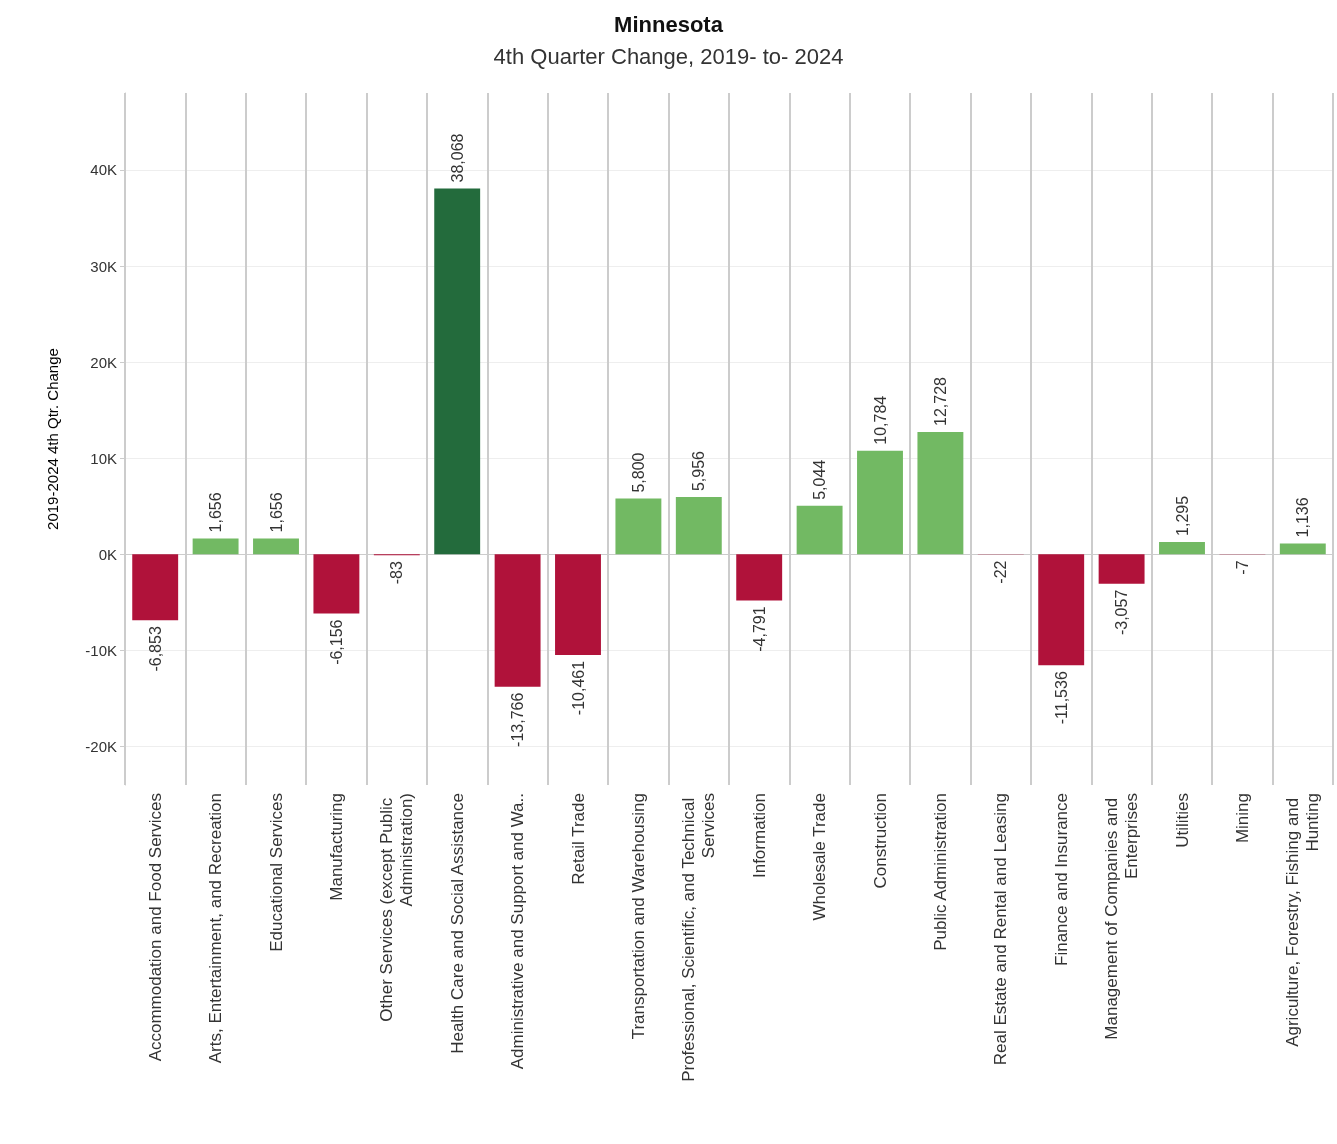 This screenshot has height=1144, width=1337. I want to click on y-tick-label: -20K, so click(101, 747).